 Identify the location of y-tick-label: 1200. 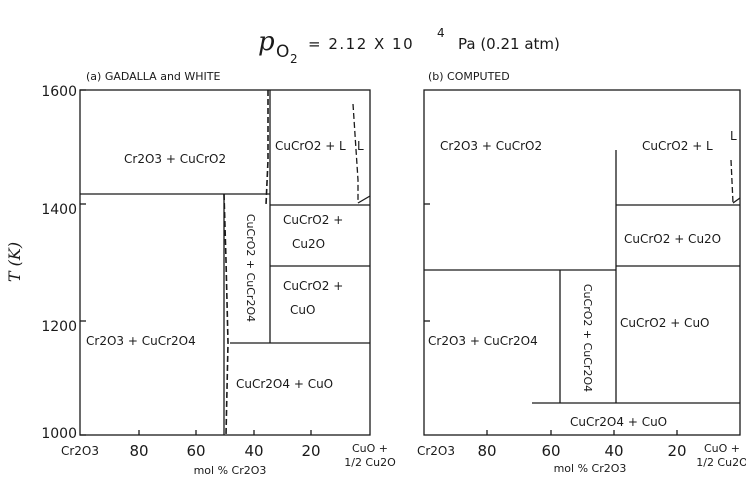
(59, 327).